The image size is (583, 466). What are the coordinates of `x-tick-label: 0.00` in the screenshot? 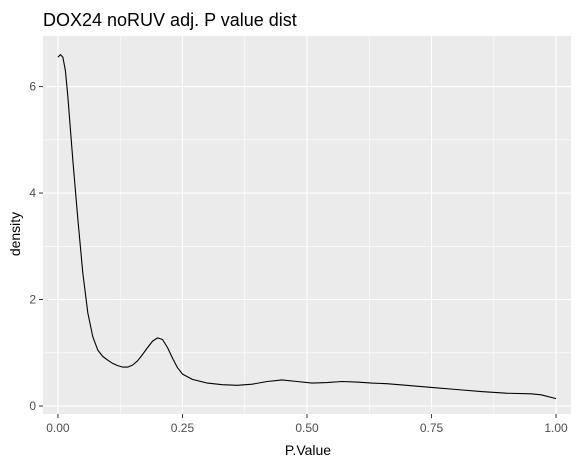 It's located at (58, 428).